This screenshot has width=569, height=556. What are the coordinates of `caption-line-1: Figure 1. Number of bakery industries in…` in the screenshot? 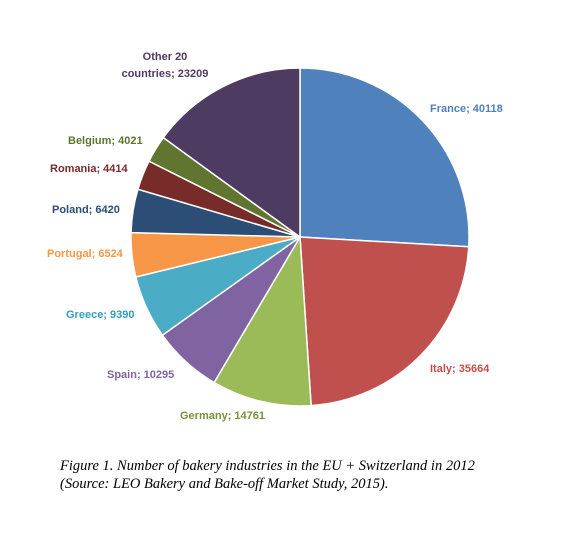 It's located at (267, 466).